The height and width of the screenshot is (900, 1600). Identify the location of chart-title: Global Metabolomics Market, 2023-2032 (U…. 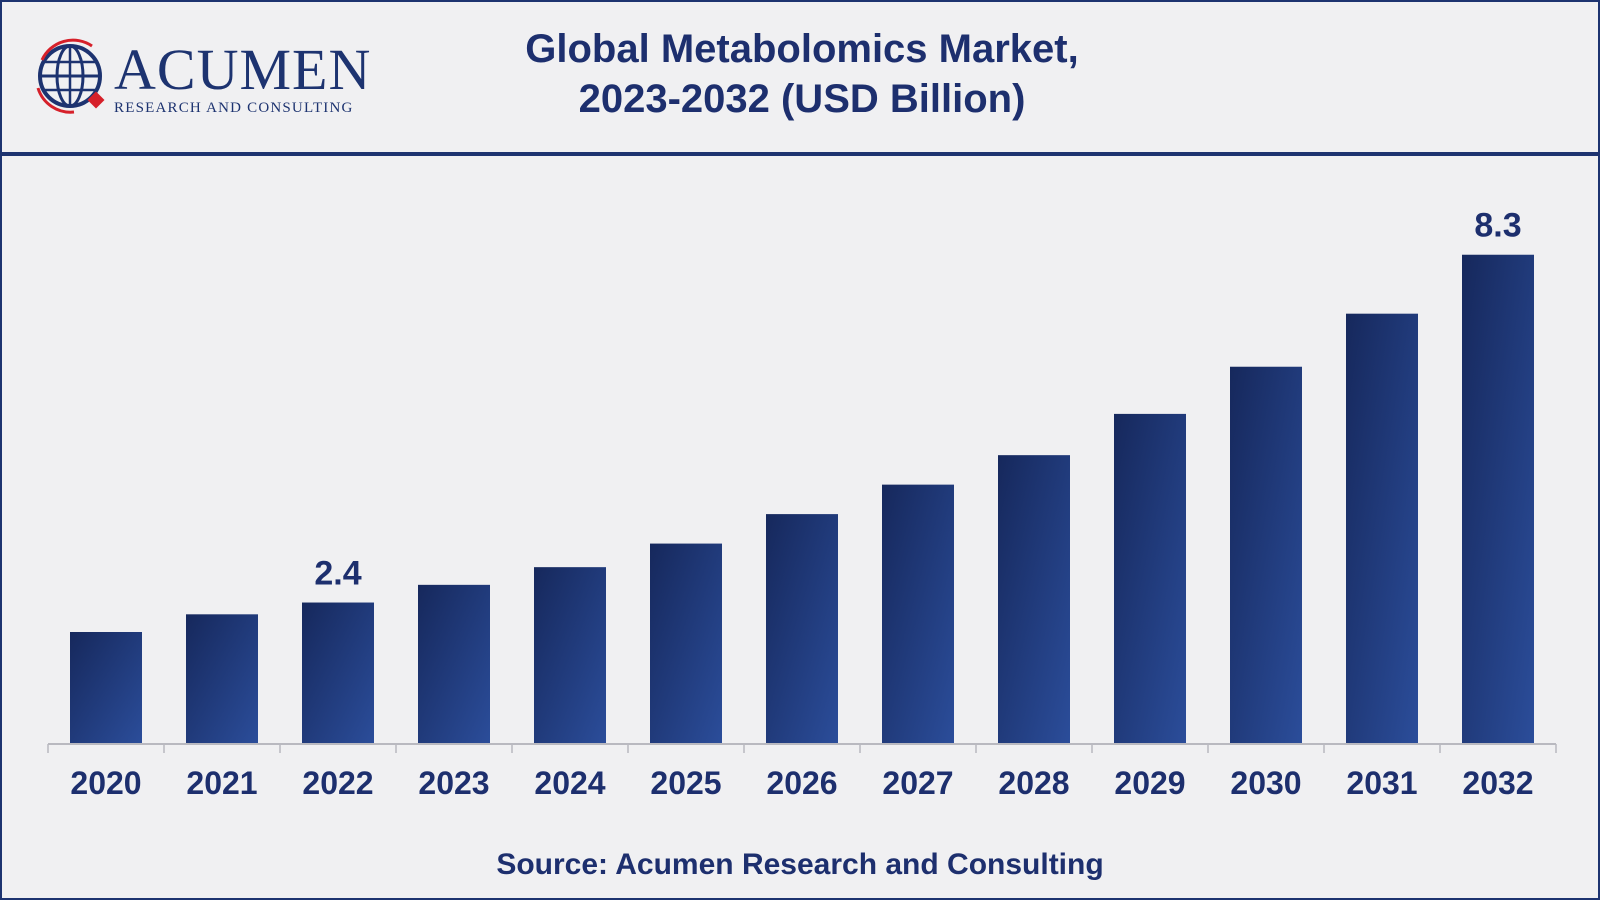
(802, 74).